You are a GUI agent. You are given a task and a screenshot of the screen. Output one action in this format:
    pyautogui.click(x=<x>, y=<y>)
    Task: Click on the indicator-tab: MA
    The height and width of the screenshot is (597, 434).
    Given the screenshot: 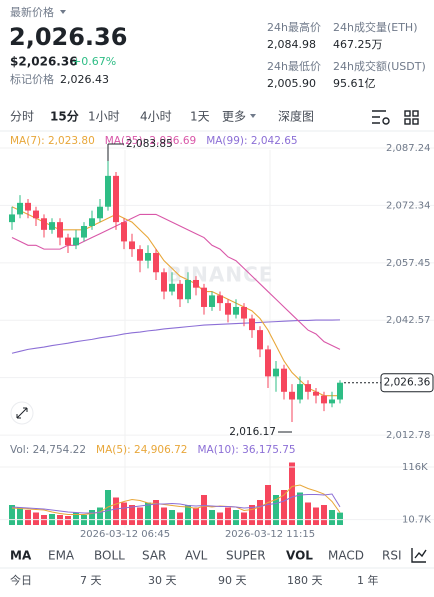 What is the action you would take?
    pyautogui.click(x=21, y=556)
    